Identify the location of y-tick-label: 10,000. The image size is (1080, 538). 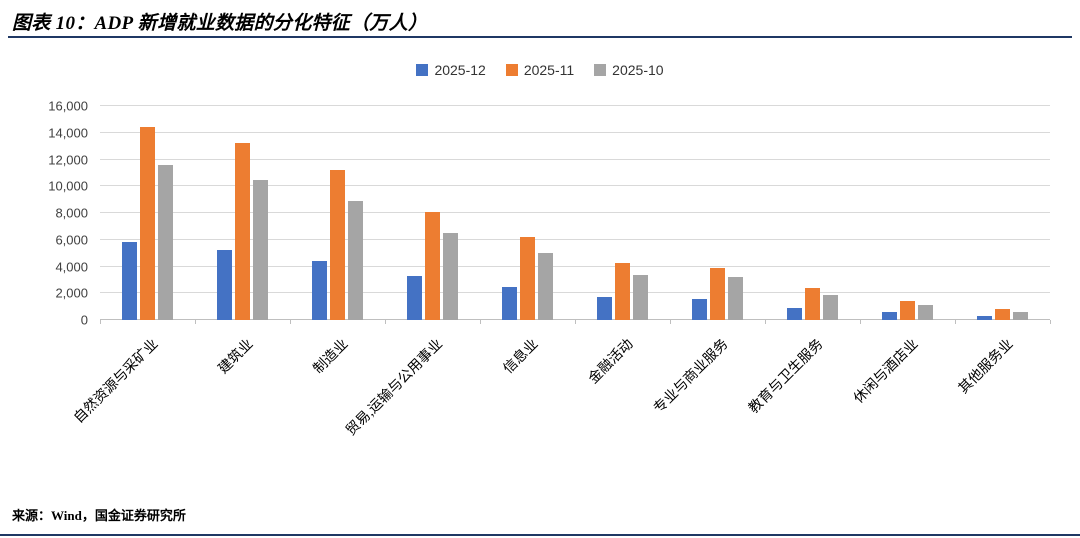
(68, 186).